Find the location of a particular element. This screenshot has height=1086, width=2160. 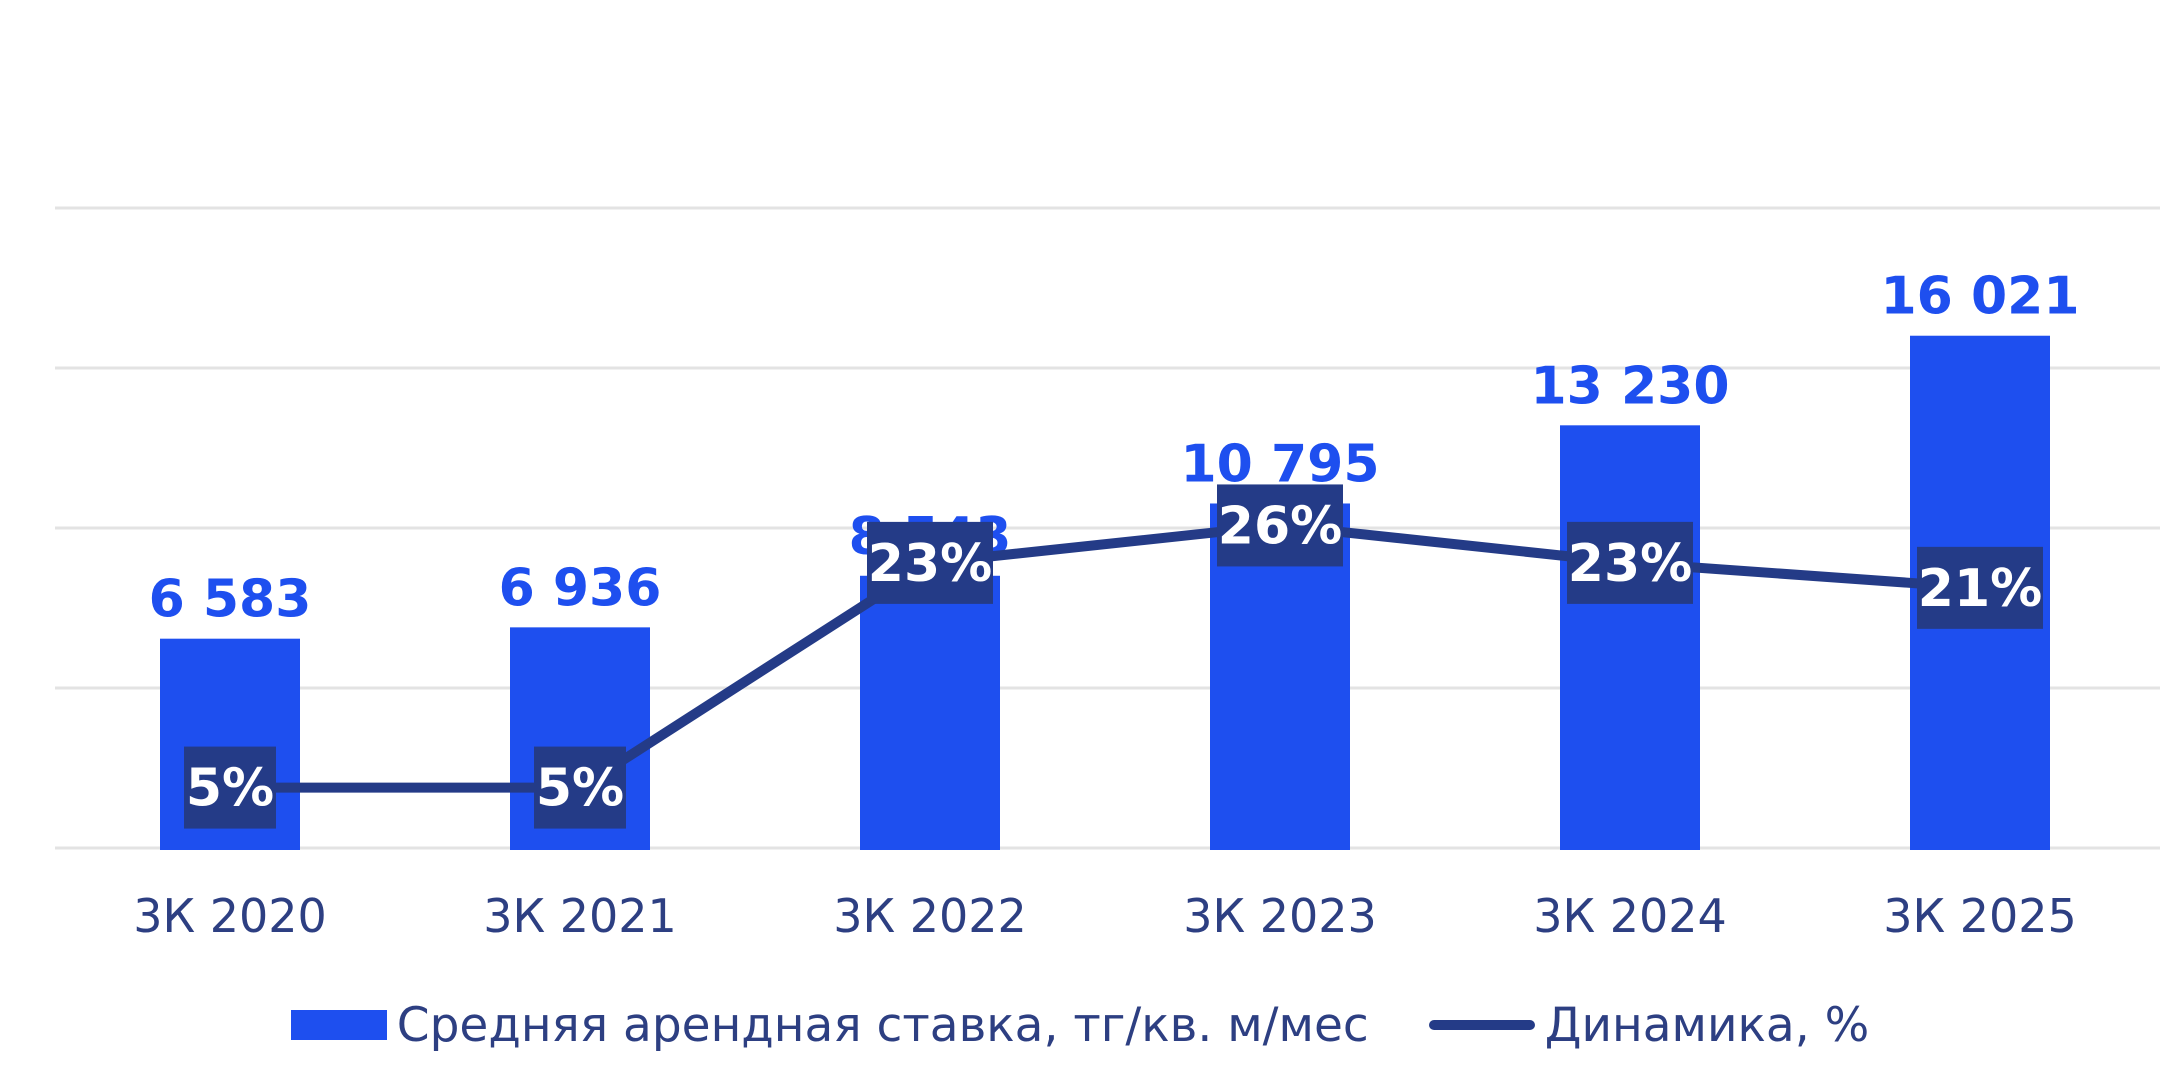

x-tick-label-1: 3К 2021 is located at coordinates (580, 916).